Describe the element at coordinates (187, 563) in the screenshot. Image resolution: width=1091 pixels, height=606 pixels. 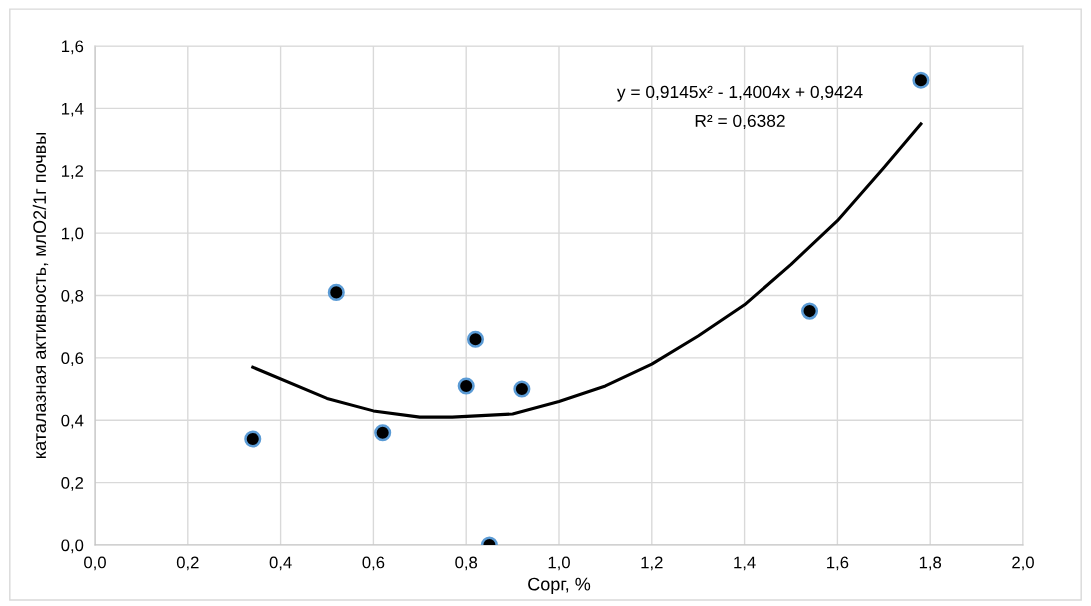
I see `x-tick-label: 0,2` at that location.